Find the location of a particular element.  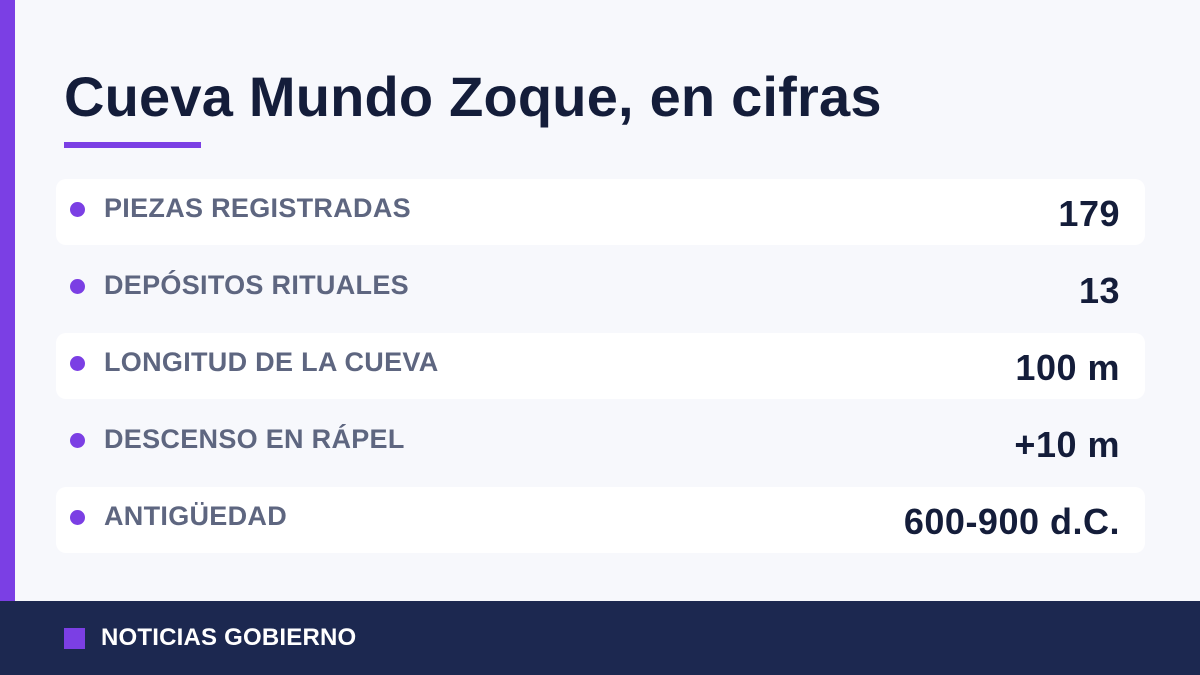

page-title: Cueva Mundo Zoque, en cifras is located at coordinates (473, 96).